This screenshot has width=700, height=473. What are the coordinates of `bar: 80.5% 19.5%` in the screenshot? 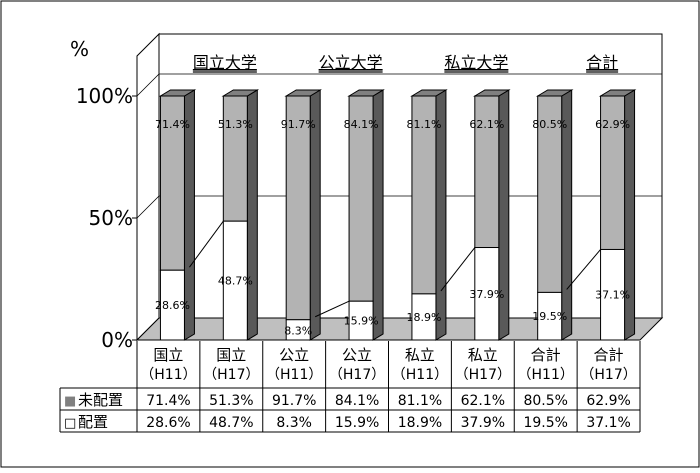 It's located at (553, 215).